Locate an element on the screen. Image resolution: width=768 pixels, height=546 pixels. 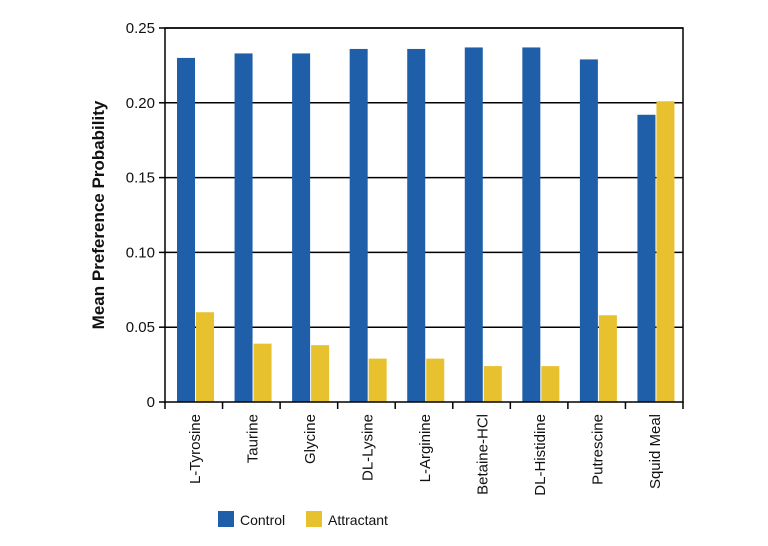
x-tick-label: L-Arginine is located at coordinates (425, 448).